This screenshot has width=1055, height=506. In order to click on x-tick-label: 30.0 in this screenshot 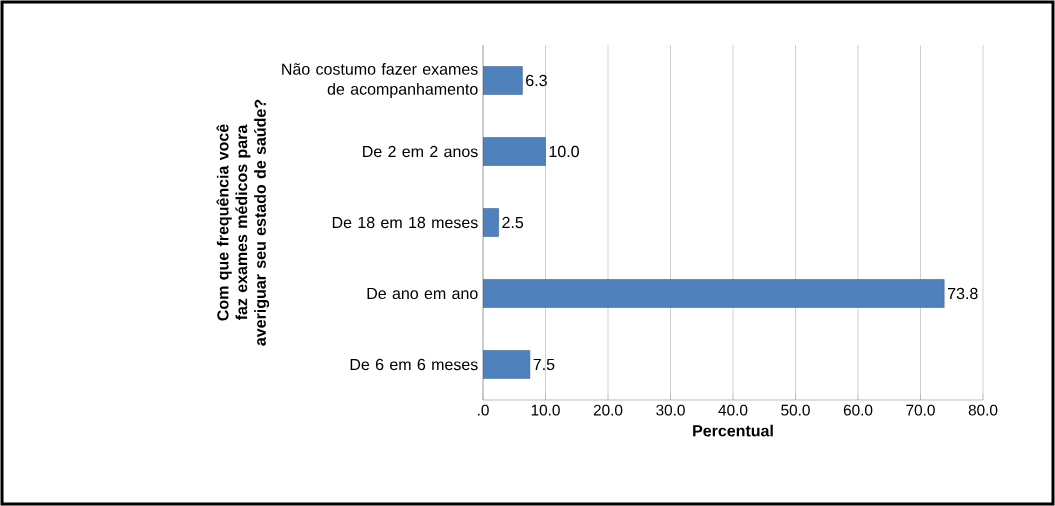, I will do `click(670, 410)`.